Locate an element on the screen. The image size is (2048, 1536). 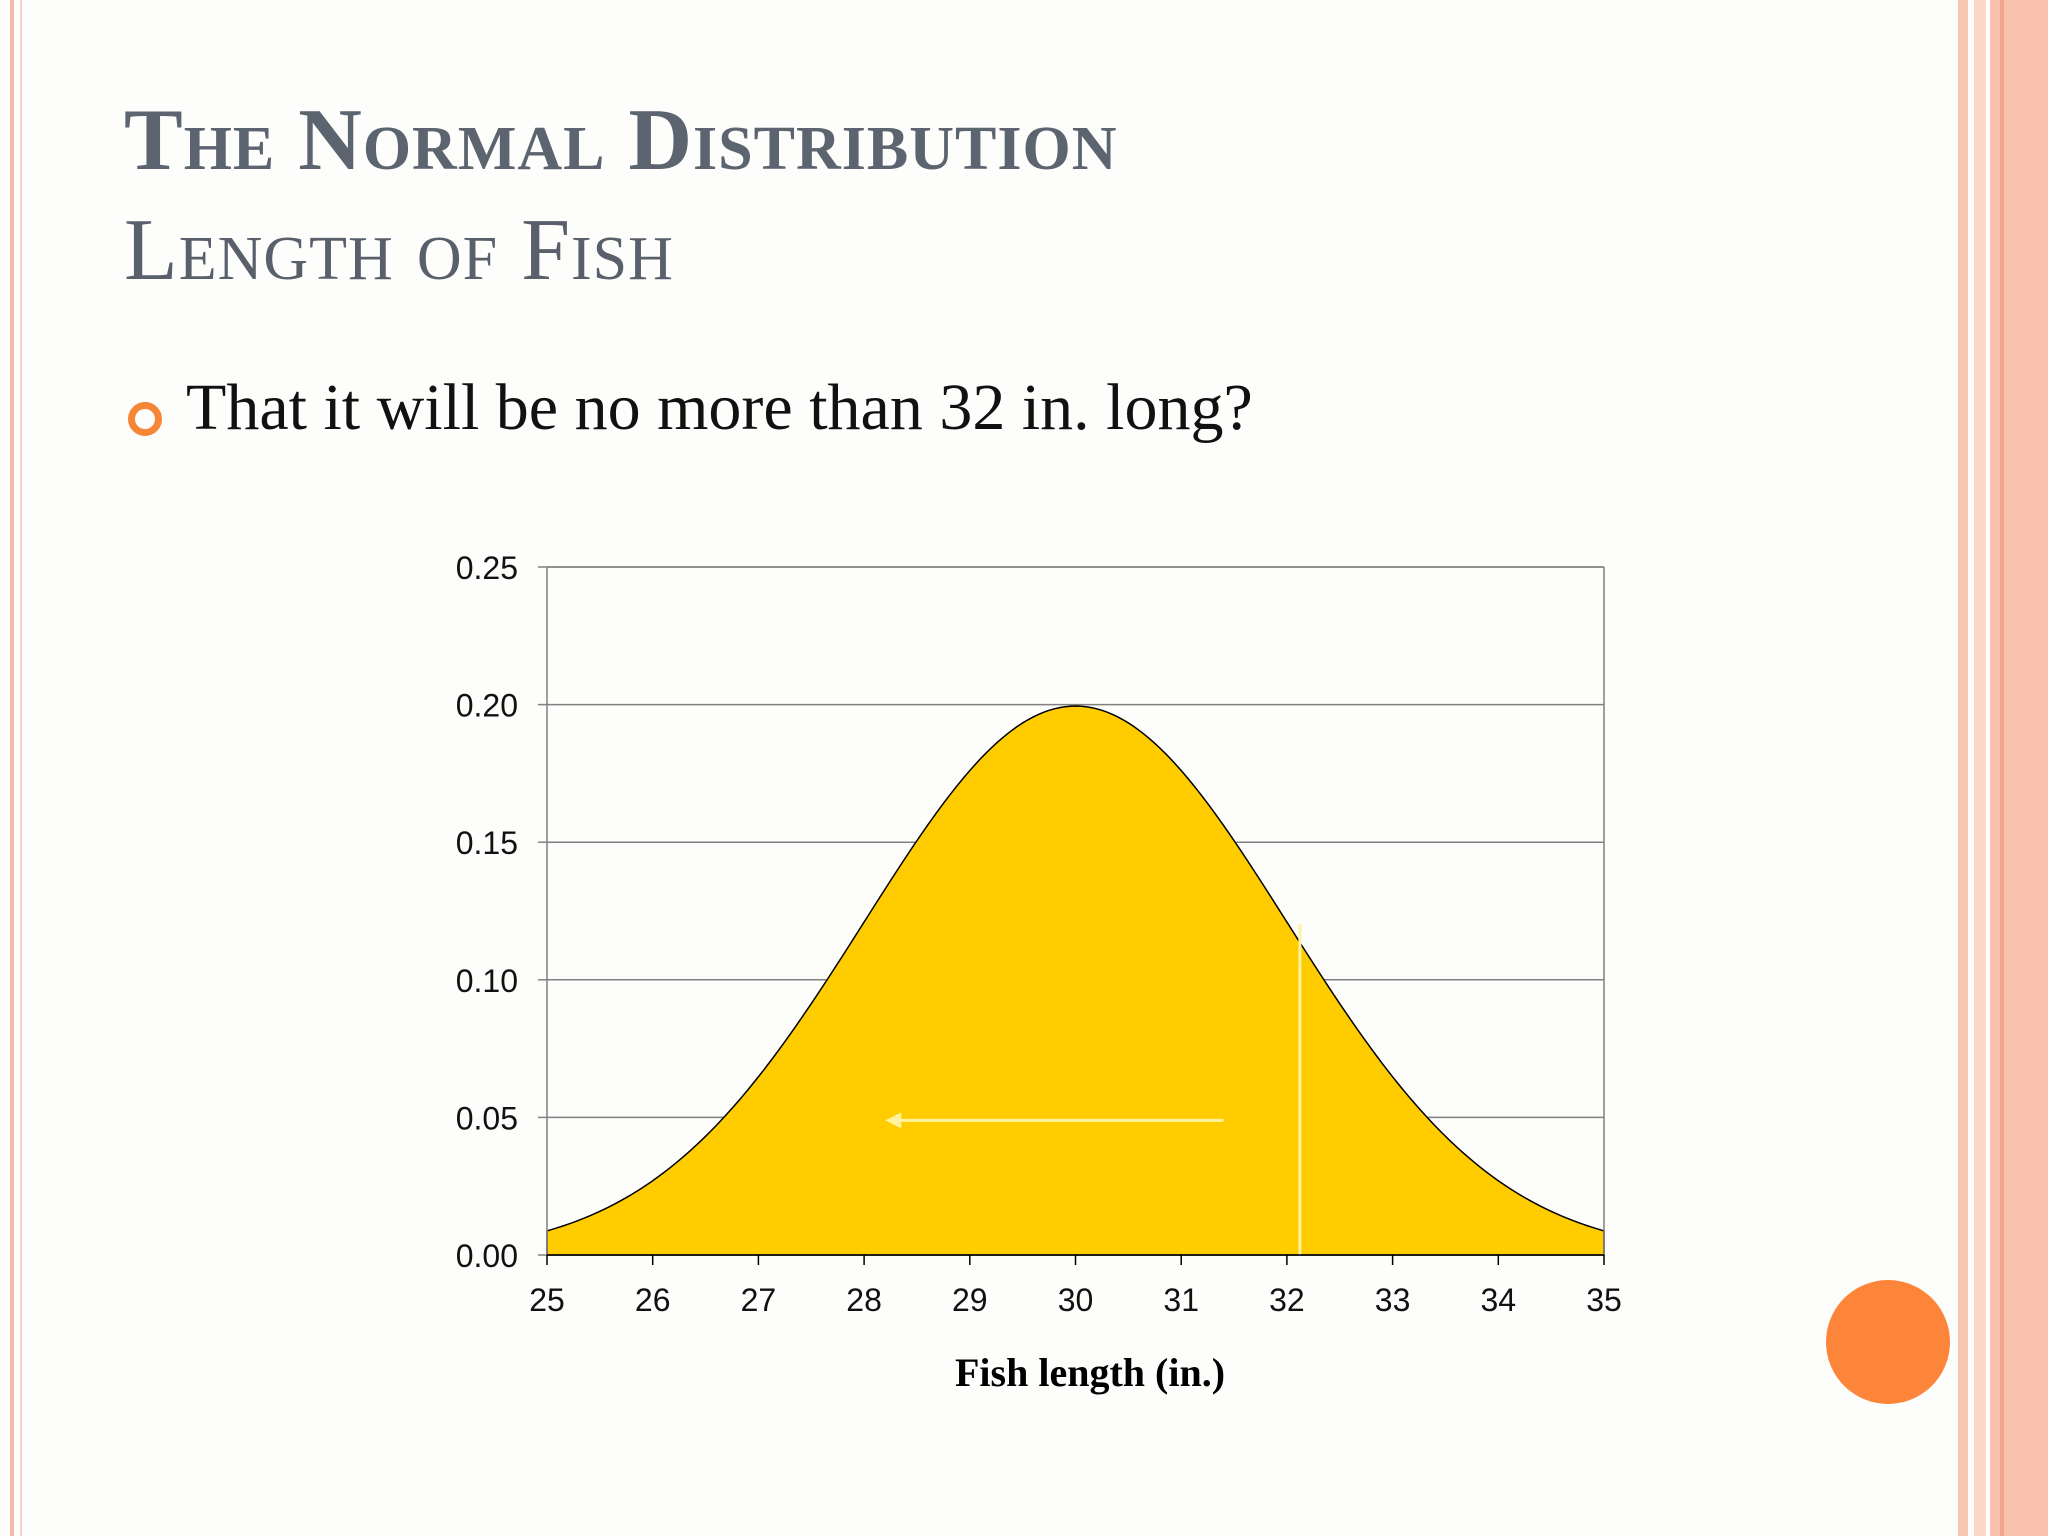
x-axis-label: Fish length (in.) is located at coordinates (1090, 1372).